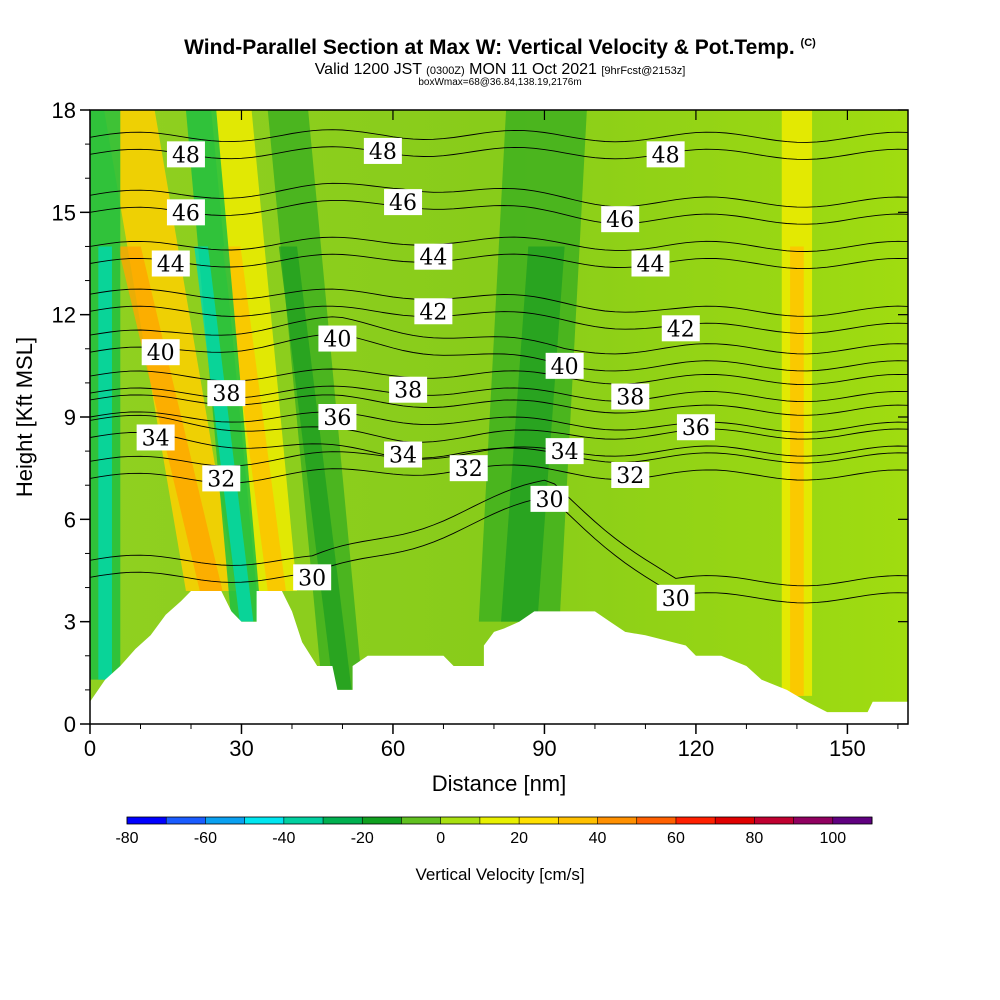  I want to click on y-tick-label: 15, so click(64, 212).